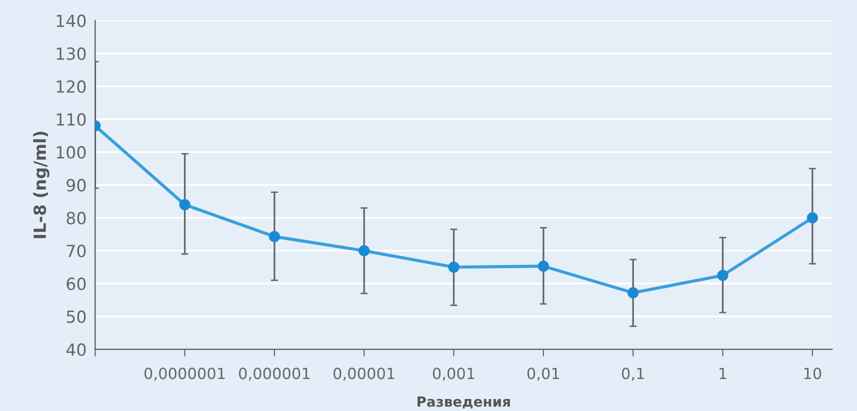 This screenshot has width=857, height=411. I want to click on y-tick-label: 120, so click(71, 86).